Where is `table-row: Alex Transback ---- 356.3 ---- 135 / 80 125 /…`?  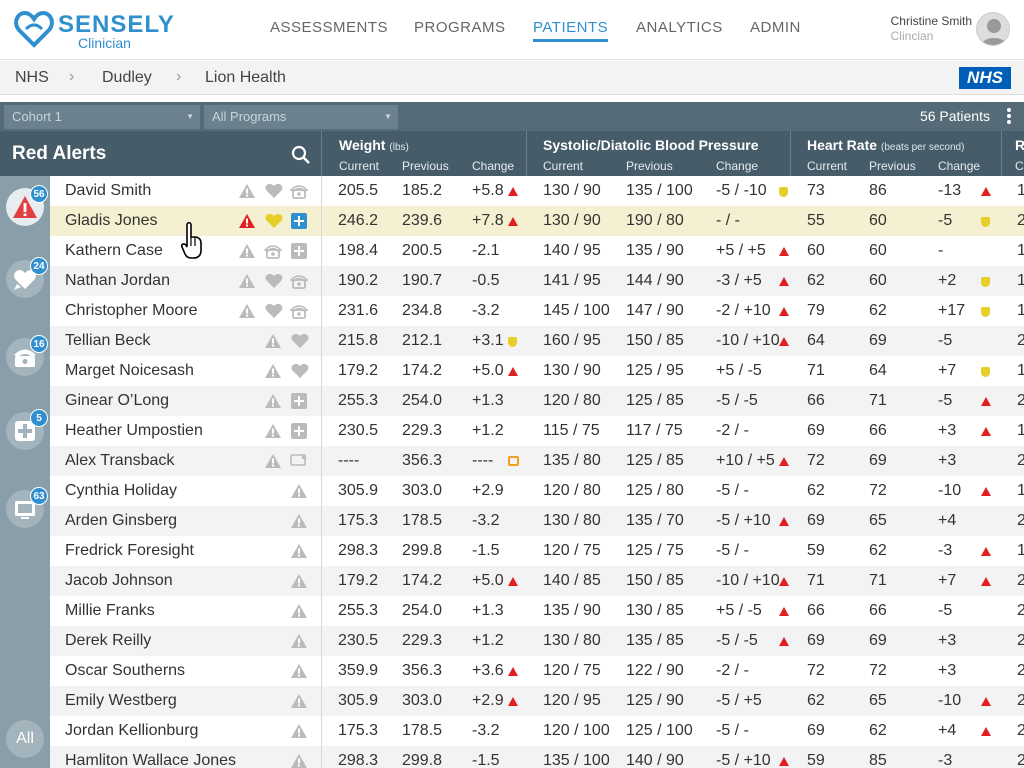 table-row: Alex Transback ---- 356.3 ---- 135 / 80 125 /… is located at coordinates (537, 461).